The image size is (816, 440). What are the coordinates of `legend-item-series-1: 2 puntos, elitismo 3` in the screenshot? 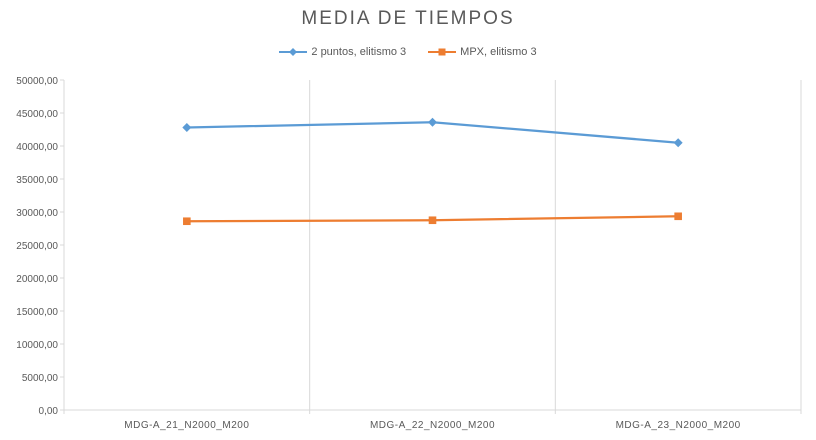 It's located at (342, 52).